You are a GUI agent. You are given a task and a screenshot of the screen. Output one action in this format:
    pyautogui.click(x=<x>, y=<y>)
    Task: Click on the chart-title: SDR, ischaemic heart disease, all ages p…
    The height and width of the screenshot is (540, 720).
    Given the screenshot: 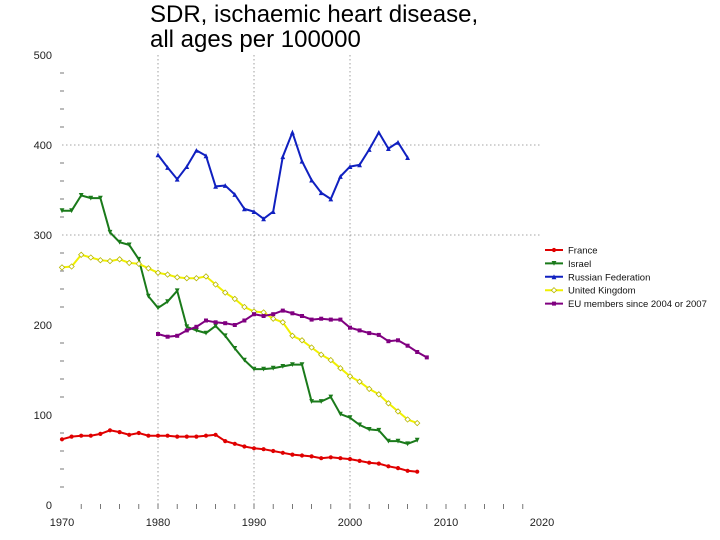 What is the action you would take?
    pyautogui.click(x=314, y=27)
    